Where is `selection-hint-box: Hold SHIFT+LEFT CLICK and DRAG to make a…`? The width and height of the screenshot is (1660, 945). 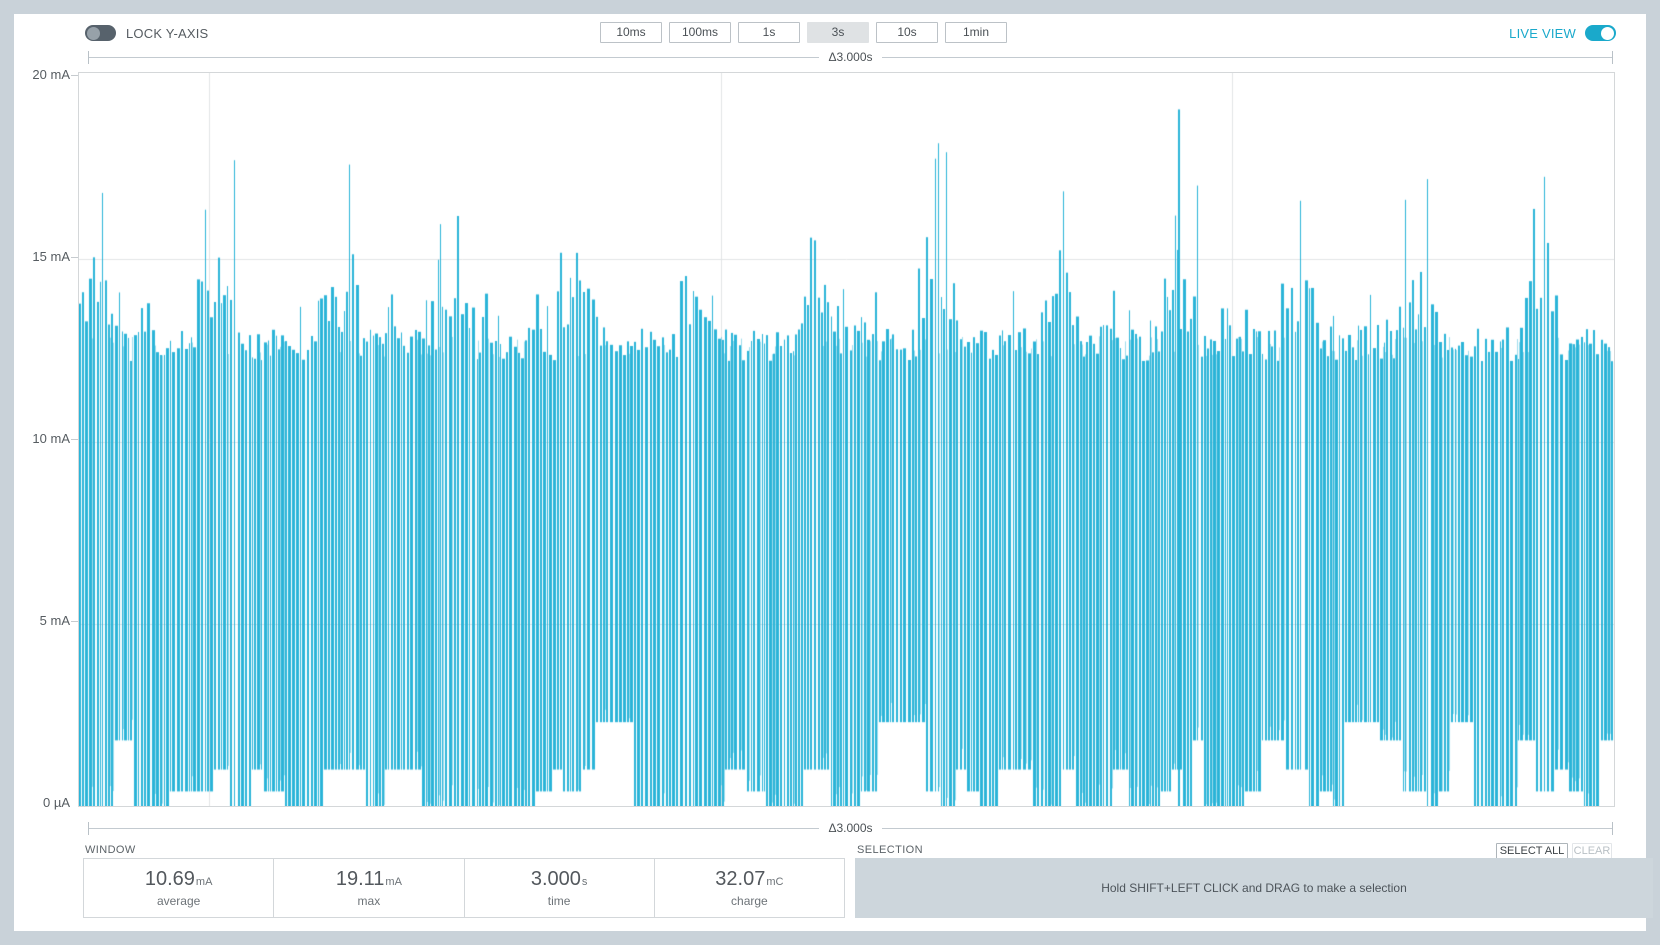 selection-hint-box: Hold SHIFT+LEFT CLICK and DRAG to make a… is located at coordinates (1254, 888).